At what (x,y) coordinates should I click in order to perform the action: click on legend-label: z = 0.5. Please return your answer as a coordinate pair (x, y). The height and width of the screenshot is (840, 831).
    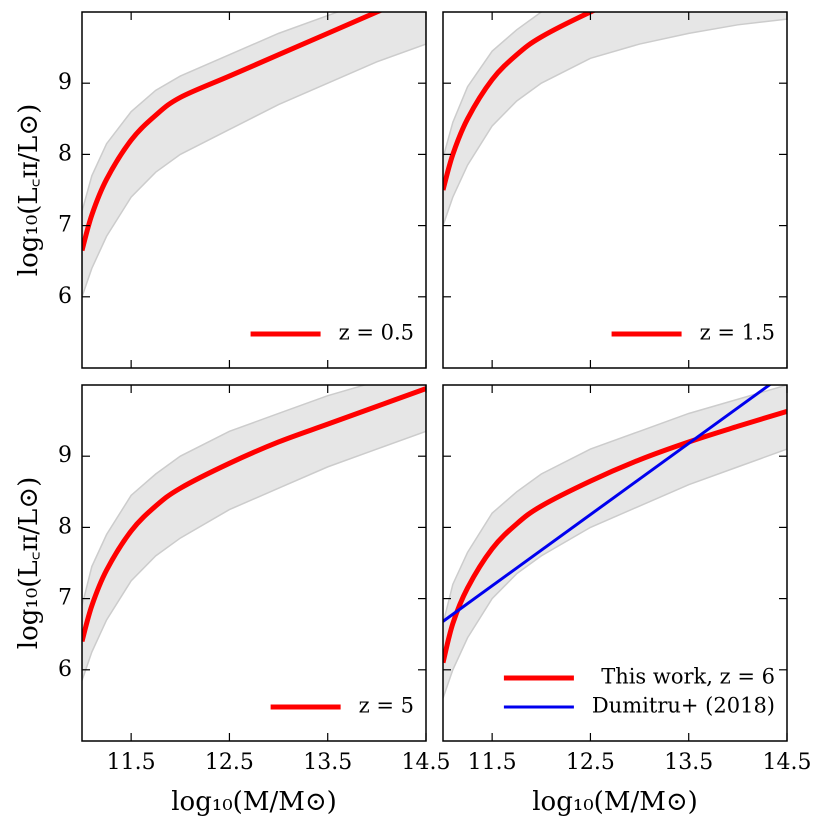
    Looking at the image, I should click on (376, 333).